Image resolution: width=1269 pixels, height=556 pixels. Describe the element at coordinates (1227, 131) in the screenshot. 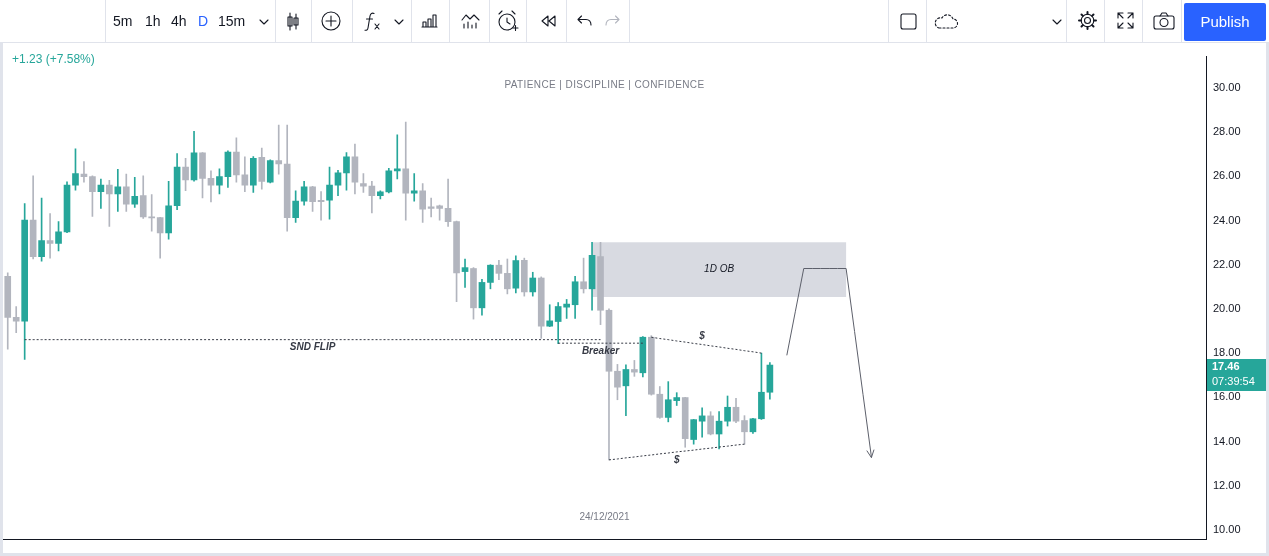

I see `y-tick-label: 28.00` at that location.